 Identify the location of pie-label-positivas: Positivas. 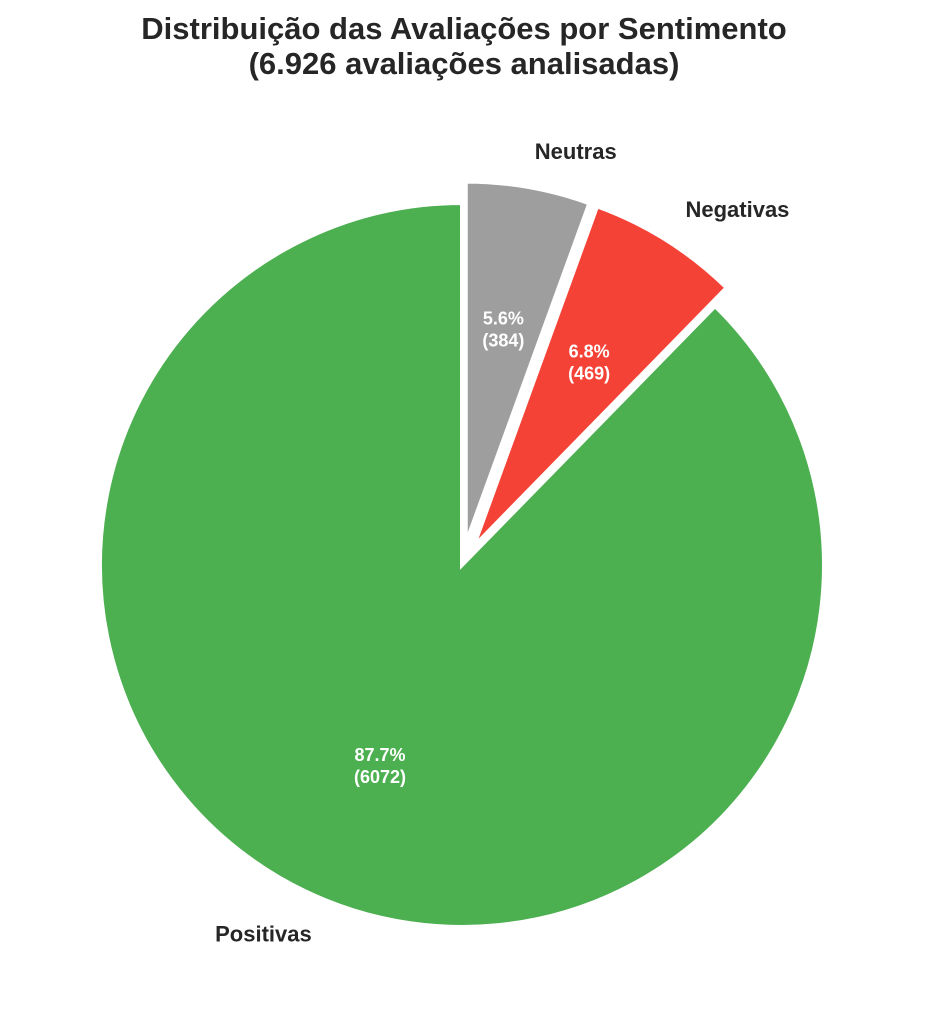
(263, 933).